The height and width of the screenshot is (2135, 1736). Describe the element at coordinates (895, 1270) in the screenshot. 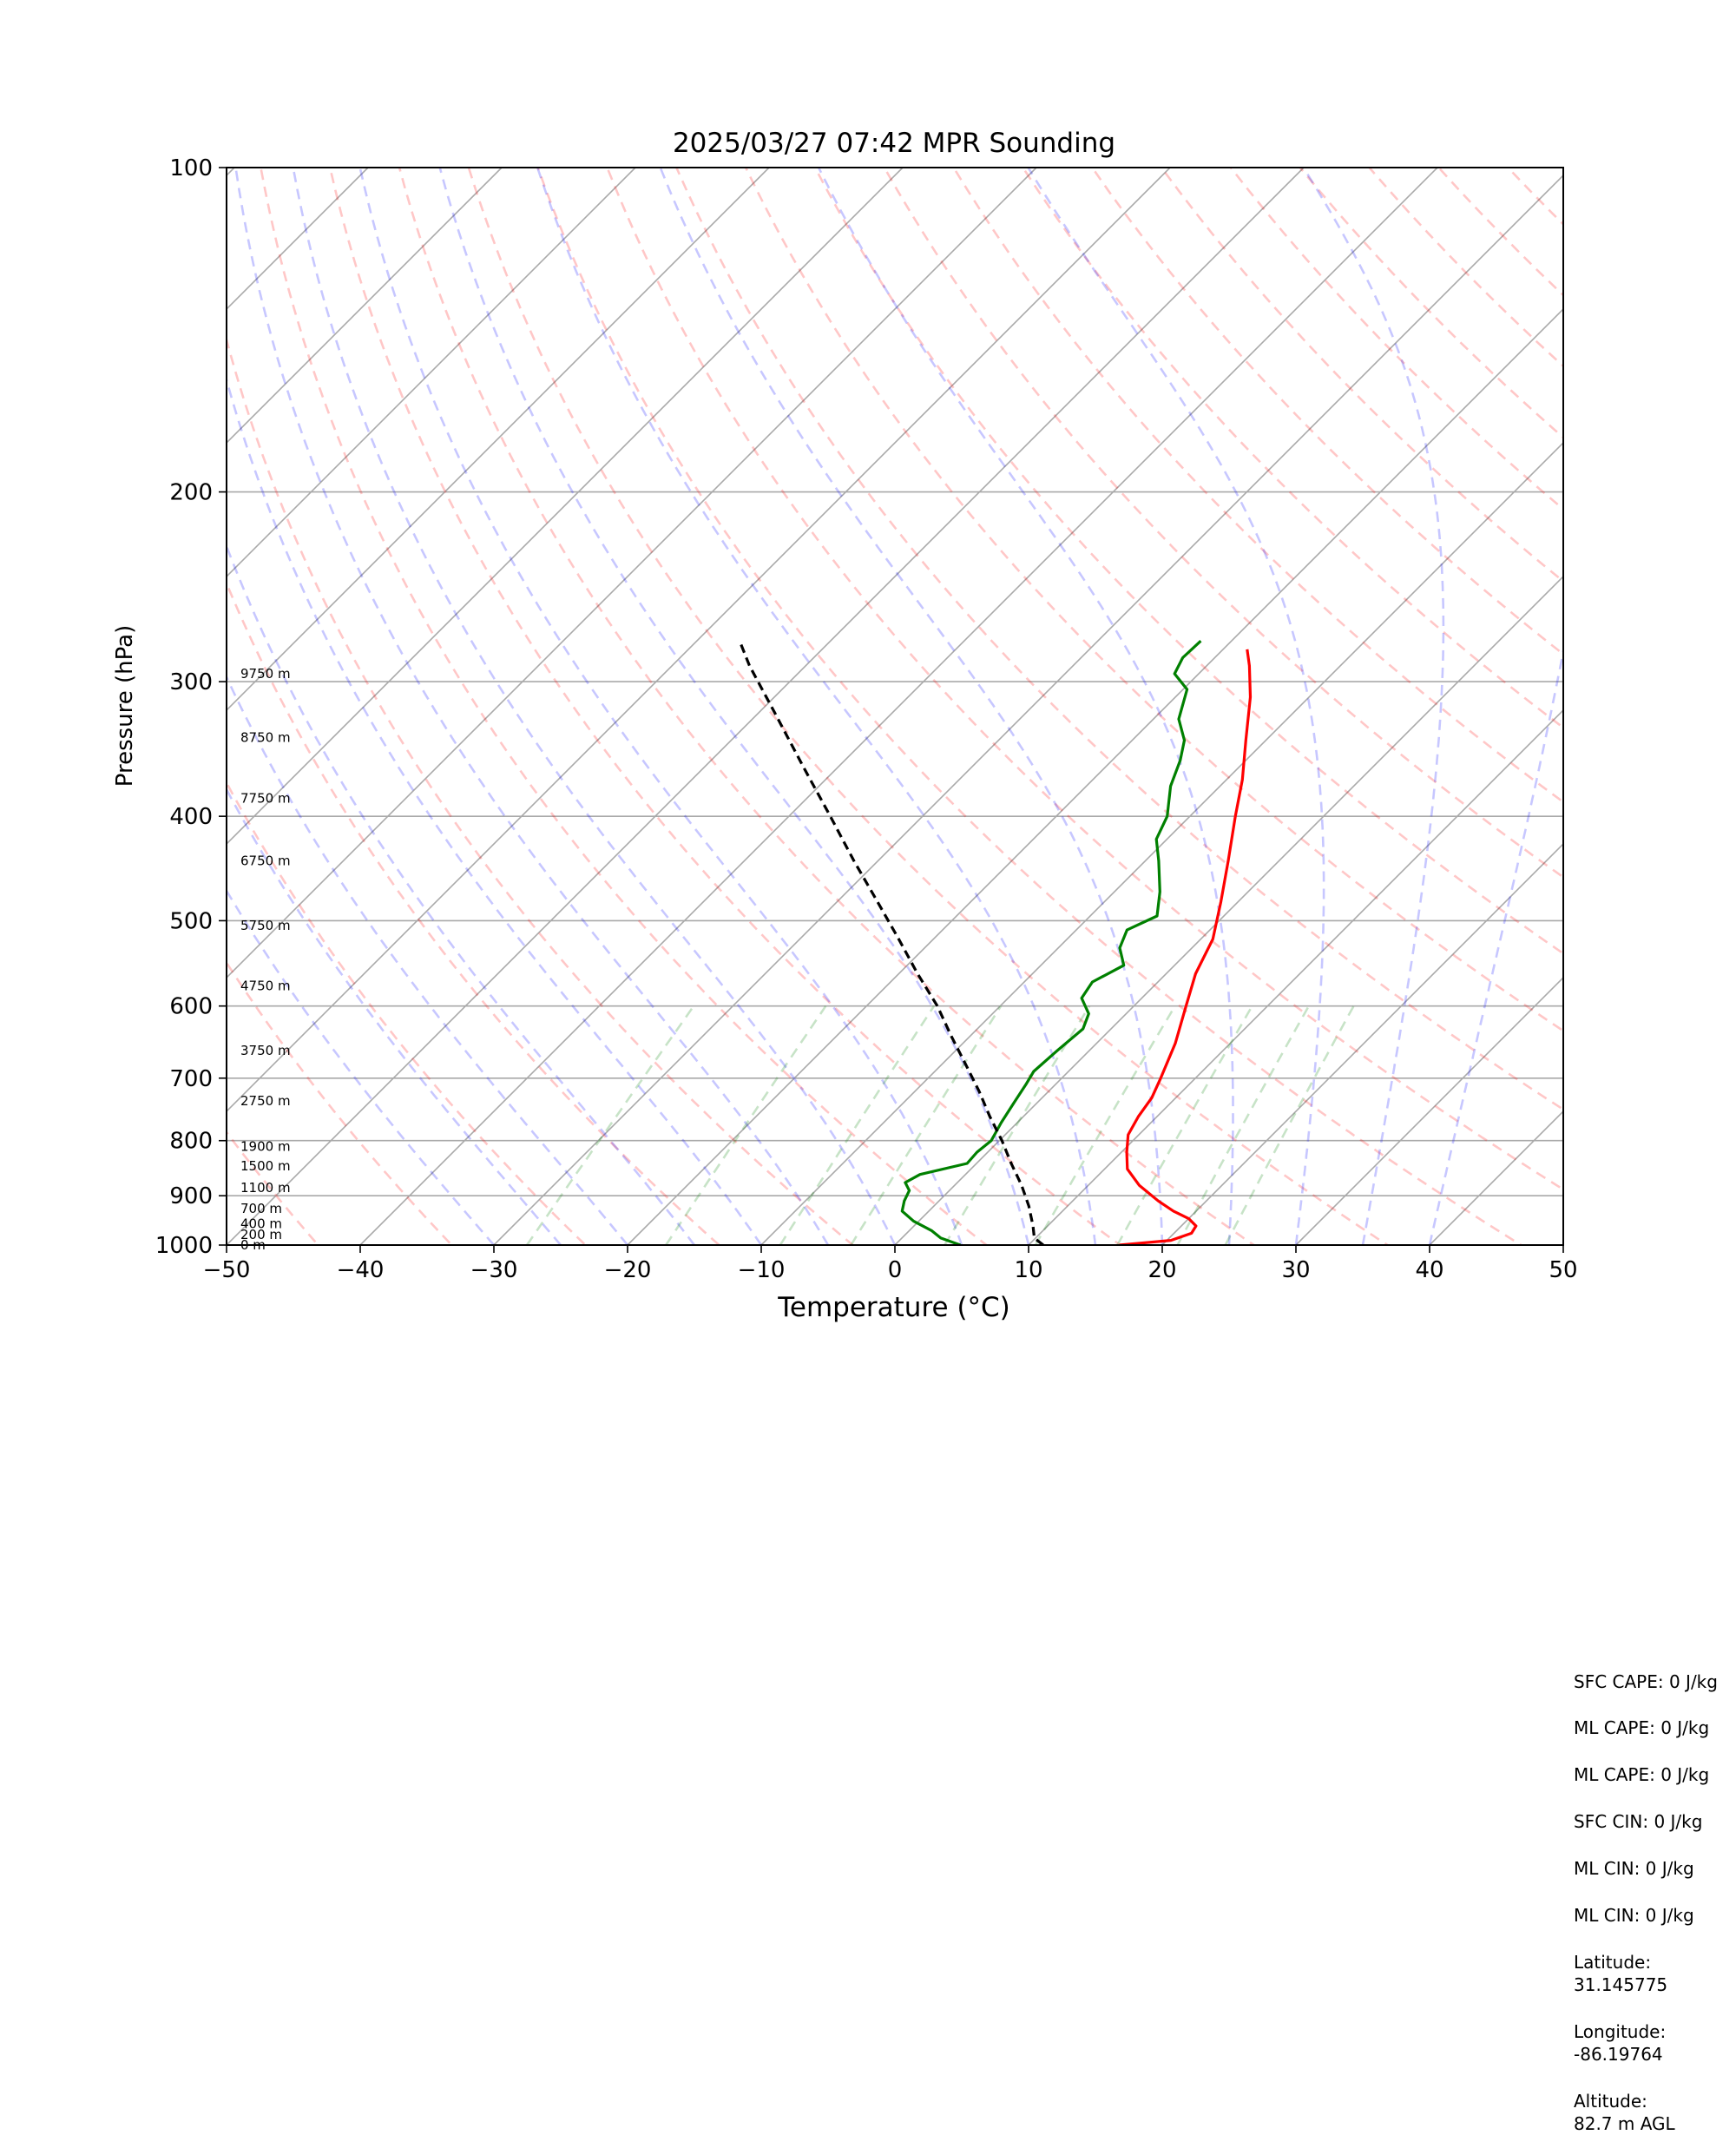

I see `x-tick-label: 0` at that location.